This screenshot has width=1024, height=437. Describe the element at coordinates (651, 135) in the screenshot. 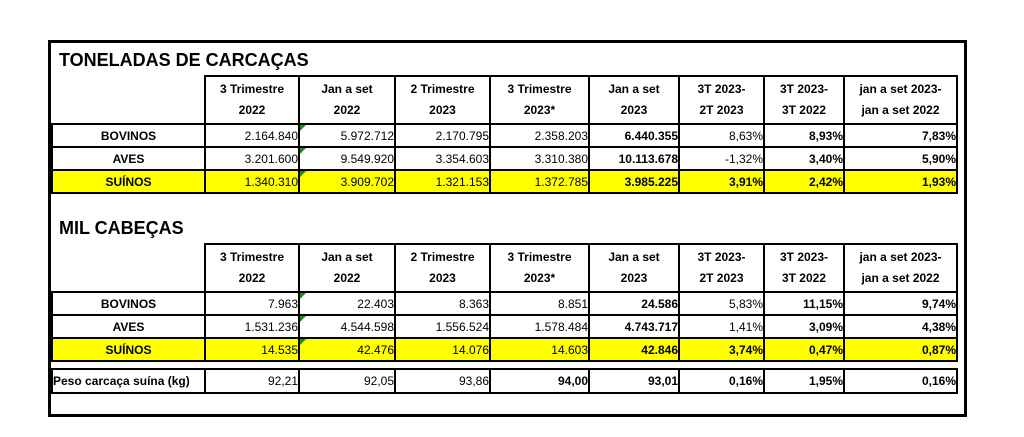

I see `cell-value: 6.440.355` at that location.